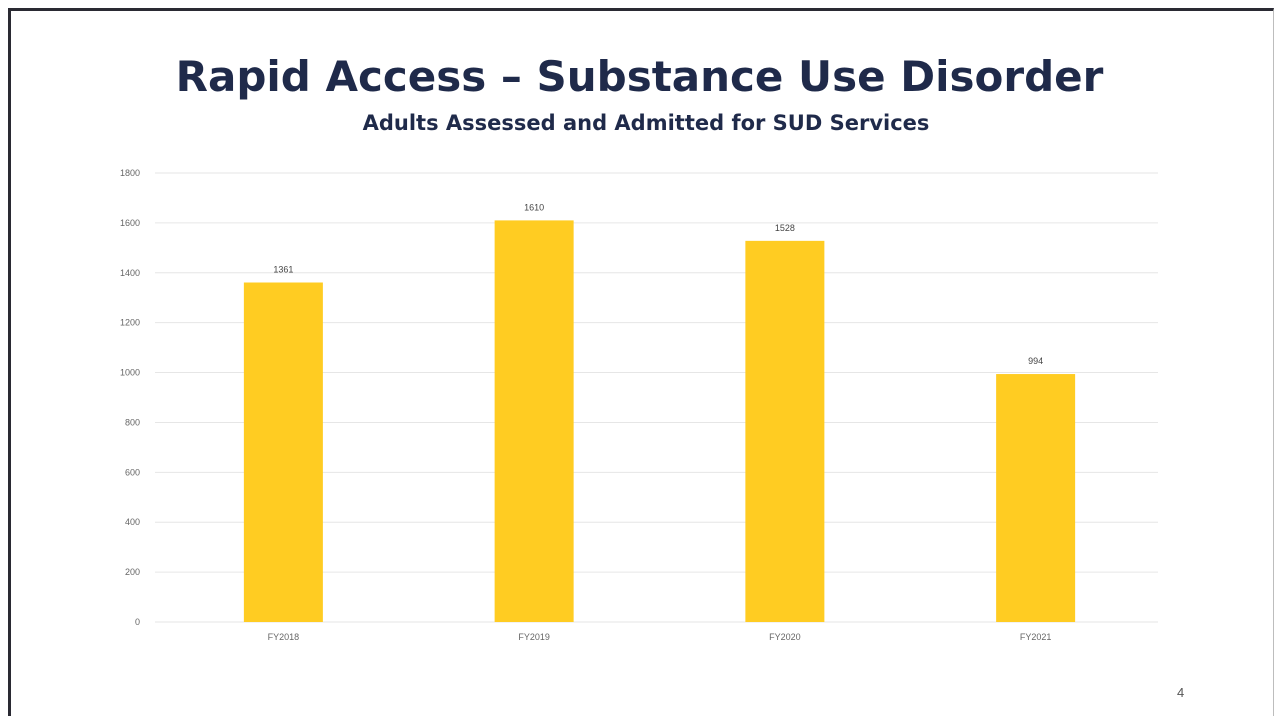 The width and height of the screenshot is (1279, 721). Describe the element at coordinates (130, 397) in the screenshot. I see `y-tick-labels: 0 200 400 600 800 1000 1200 1400 1600 1800` at that location.